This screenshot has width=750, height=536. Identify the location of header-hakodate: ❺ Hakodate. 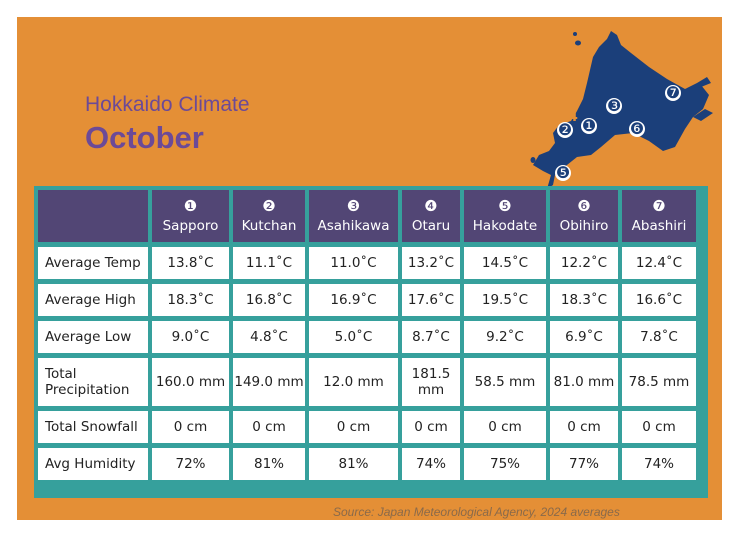
(505, 216).